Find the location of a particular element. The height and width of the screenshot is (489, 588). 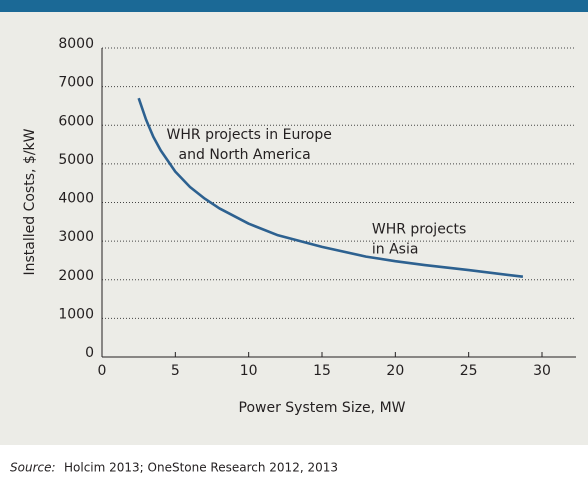

y-tick-label: 4000 is located at coordinates (76, 199).